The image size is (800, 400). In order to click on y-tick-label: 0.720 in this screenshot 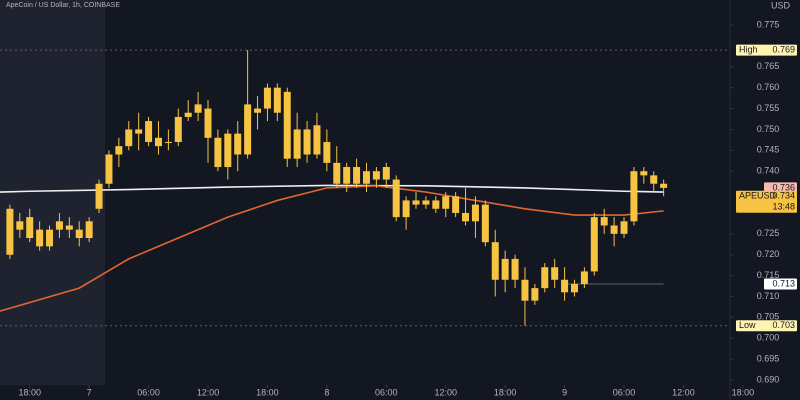, I will do `click(768, 254)`.